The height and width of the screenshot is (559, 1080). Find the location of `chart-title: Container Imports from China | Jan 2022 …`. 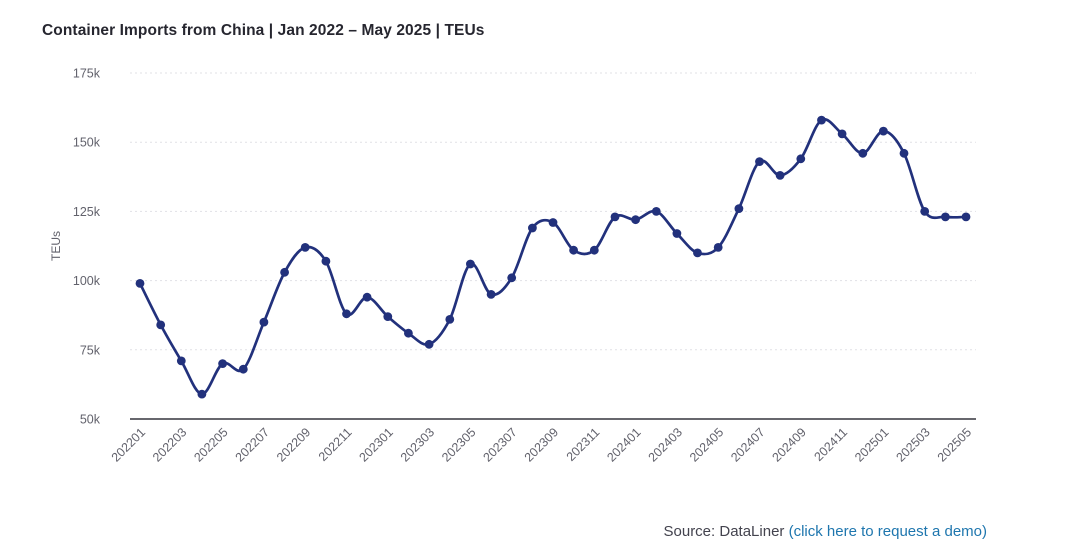

chart-title: Container Imports from China | Jan 2022 … is located at coordinates (263, 30).